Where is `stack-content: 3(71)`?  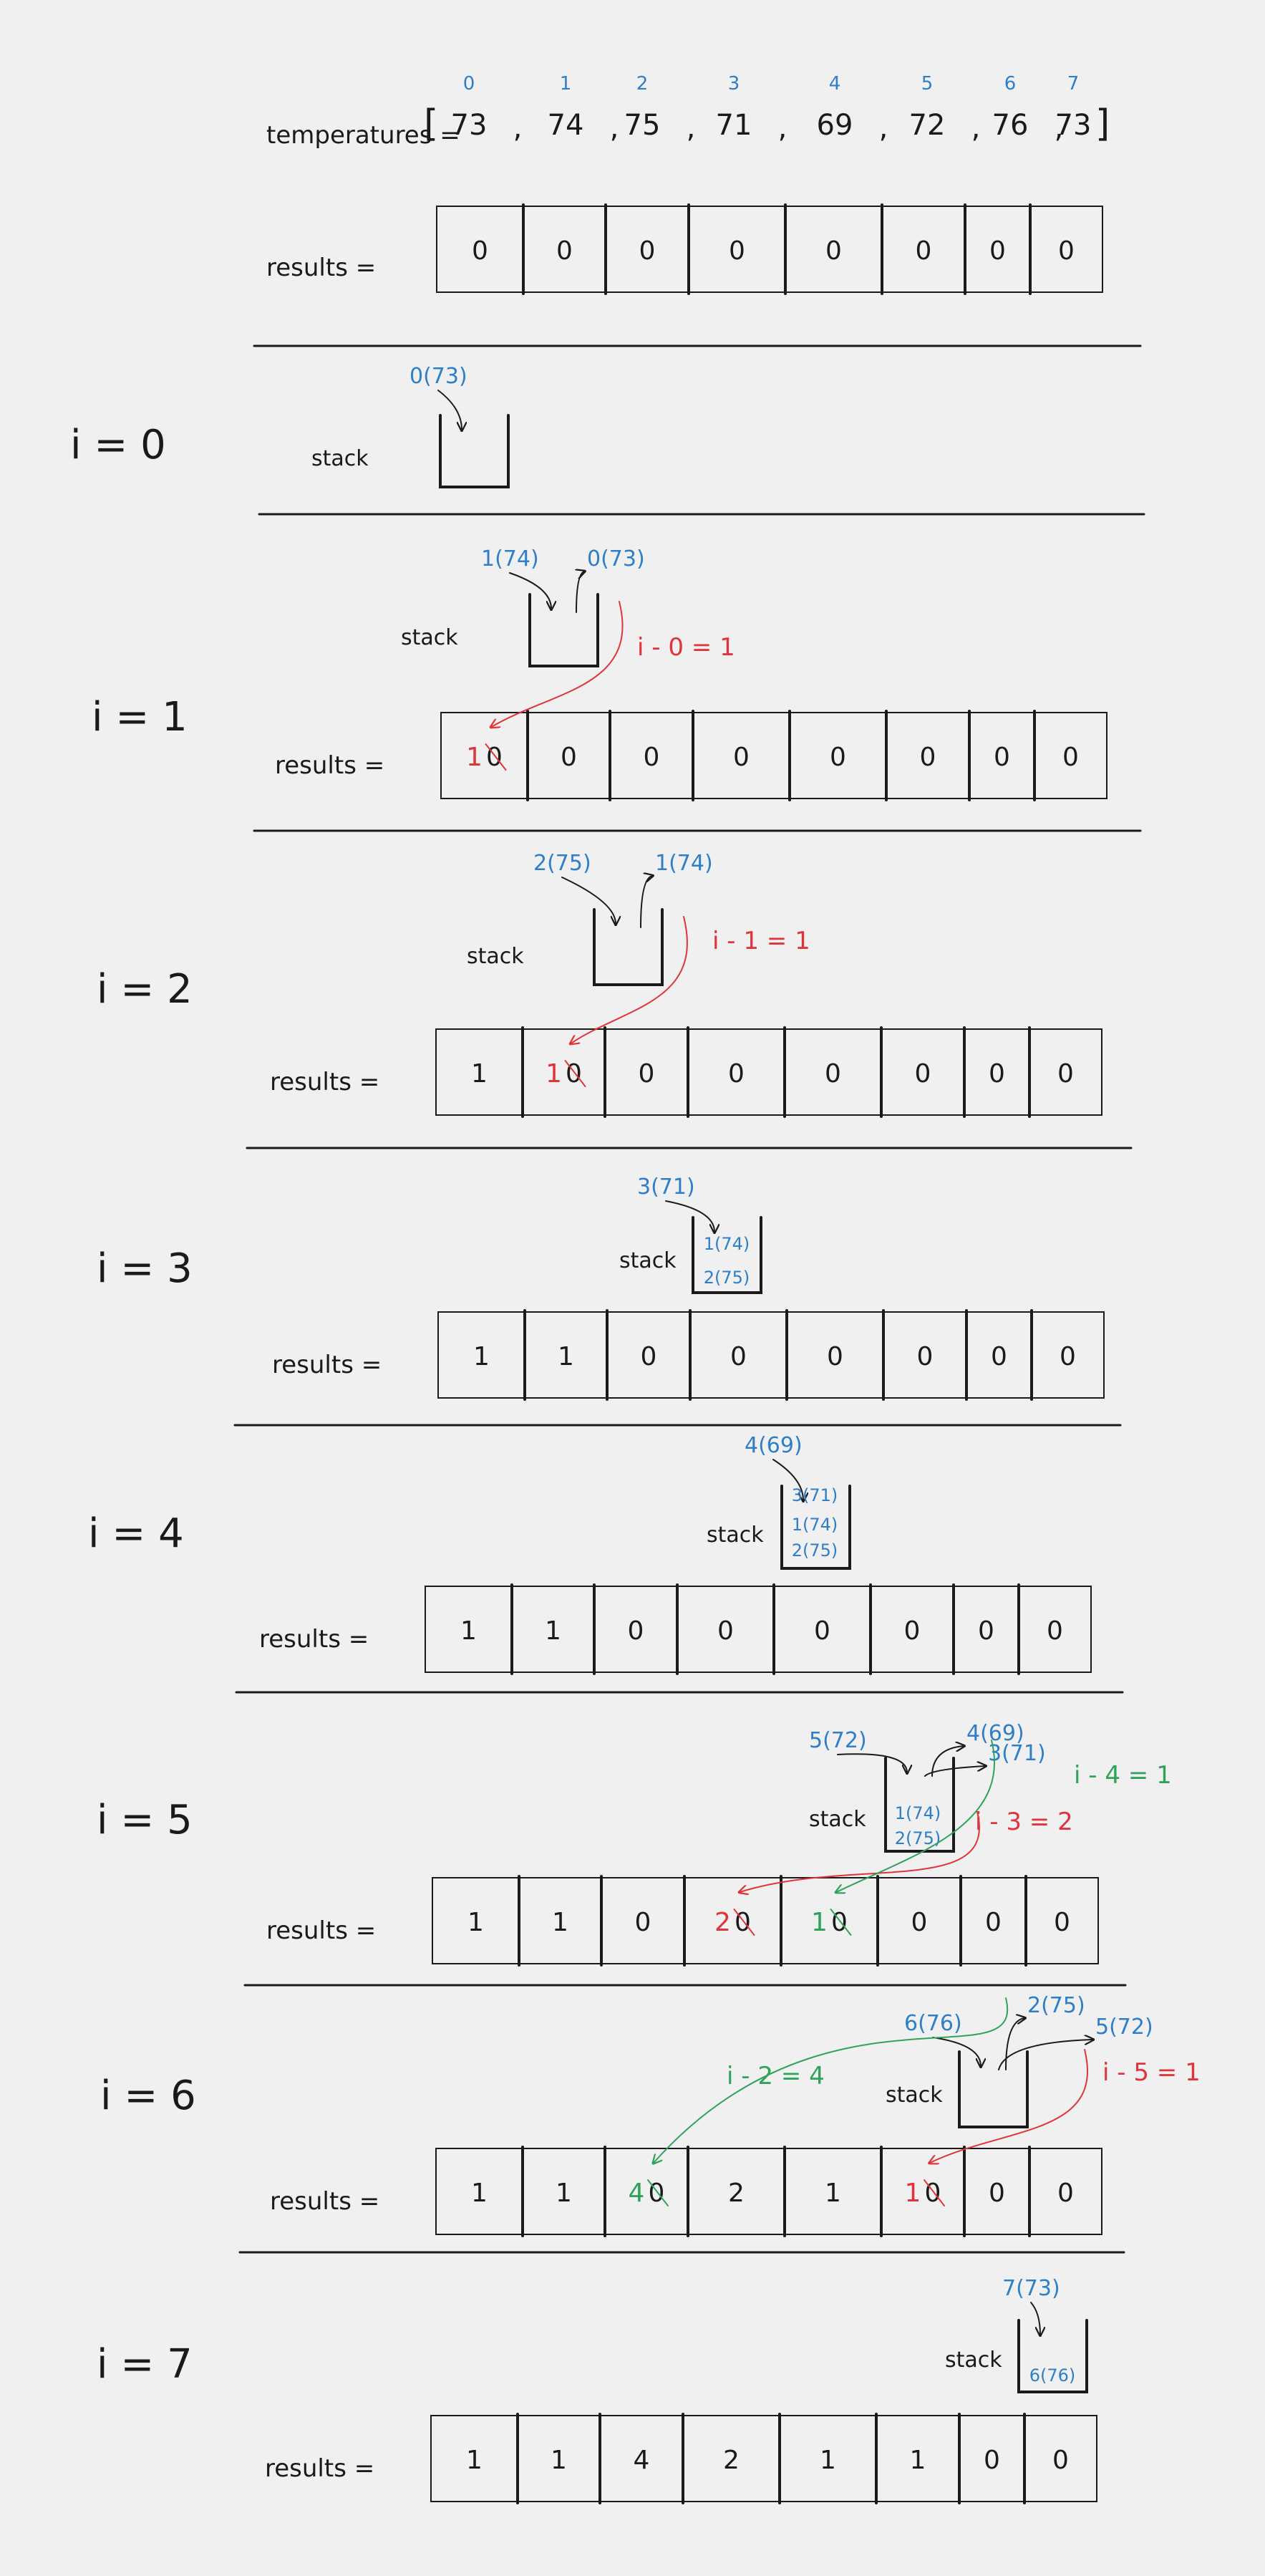 stack-content: 3(71) is located at coordinates (815, 1495).